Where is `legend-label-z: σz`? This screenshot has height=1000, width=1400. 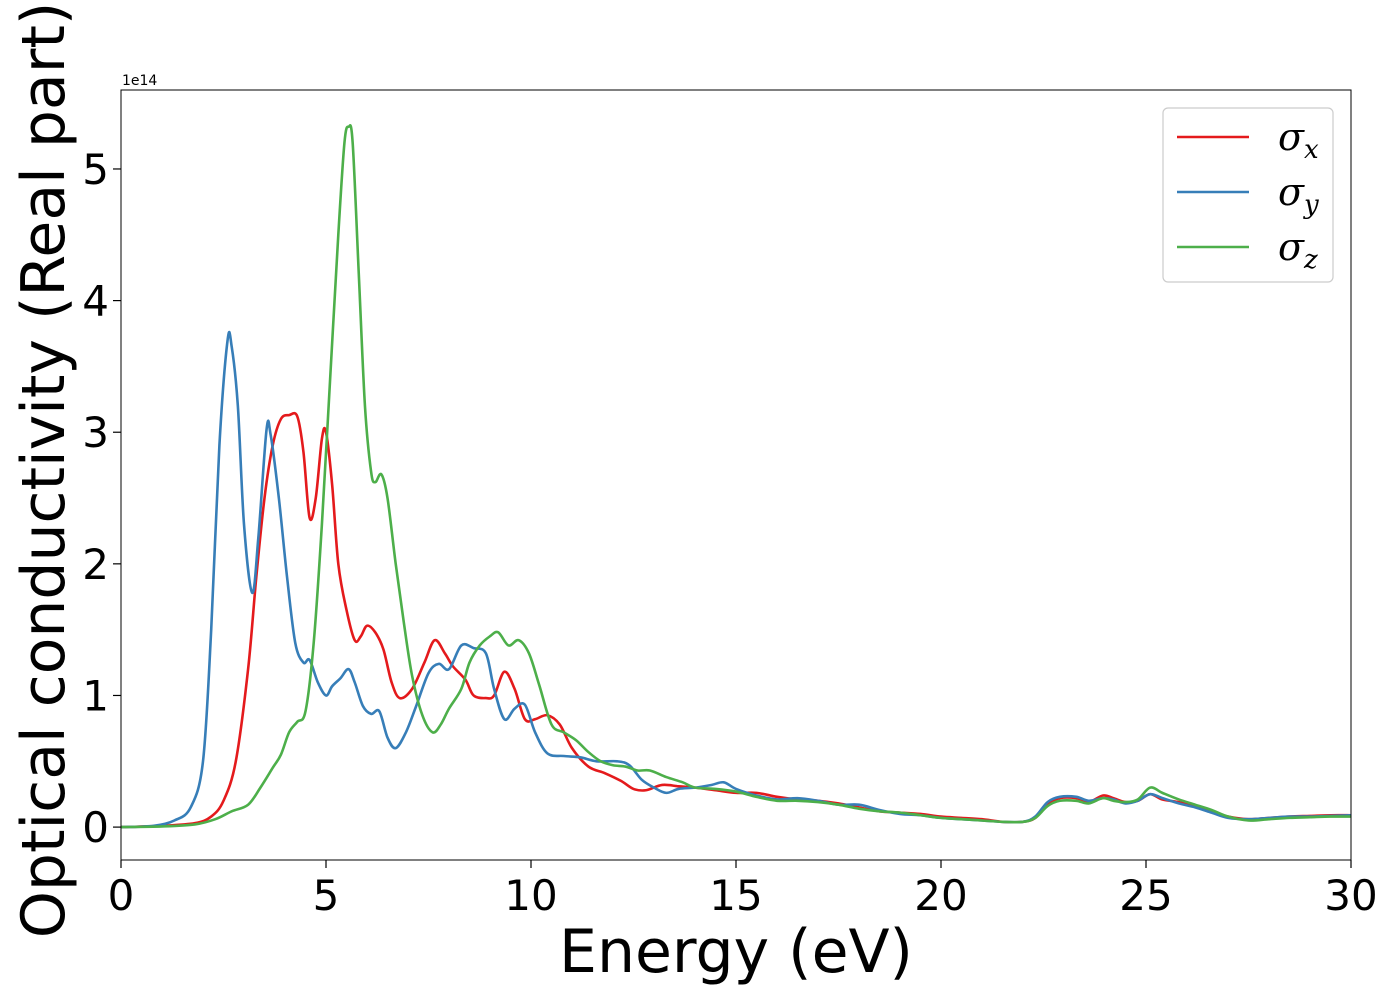
legend-label-z: σz is located at coordinates (1298, 250).